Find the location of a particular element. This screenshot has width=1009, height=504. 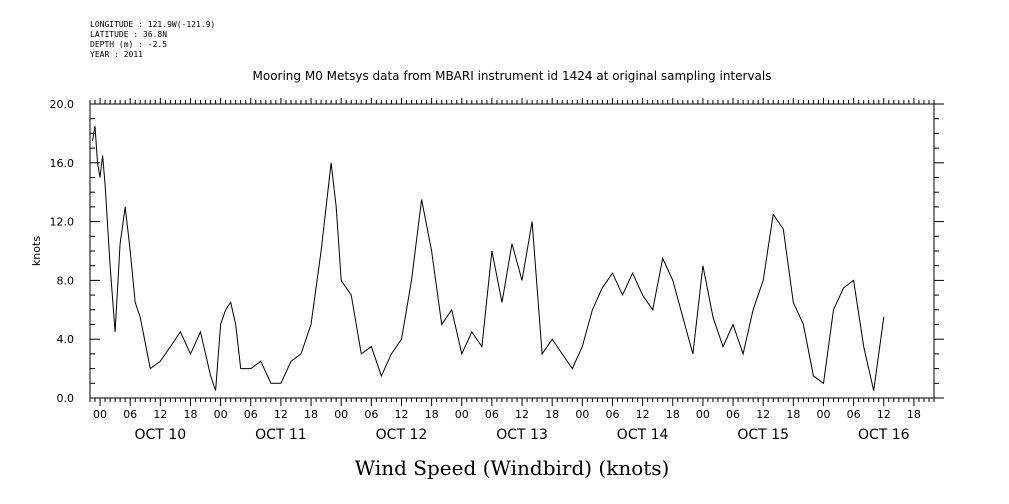

x-axis-label: Wind Speed (Windbird) (knots) is located at coordinates (512, 468).